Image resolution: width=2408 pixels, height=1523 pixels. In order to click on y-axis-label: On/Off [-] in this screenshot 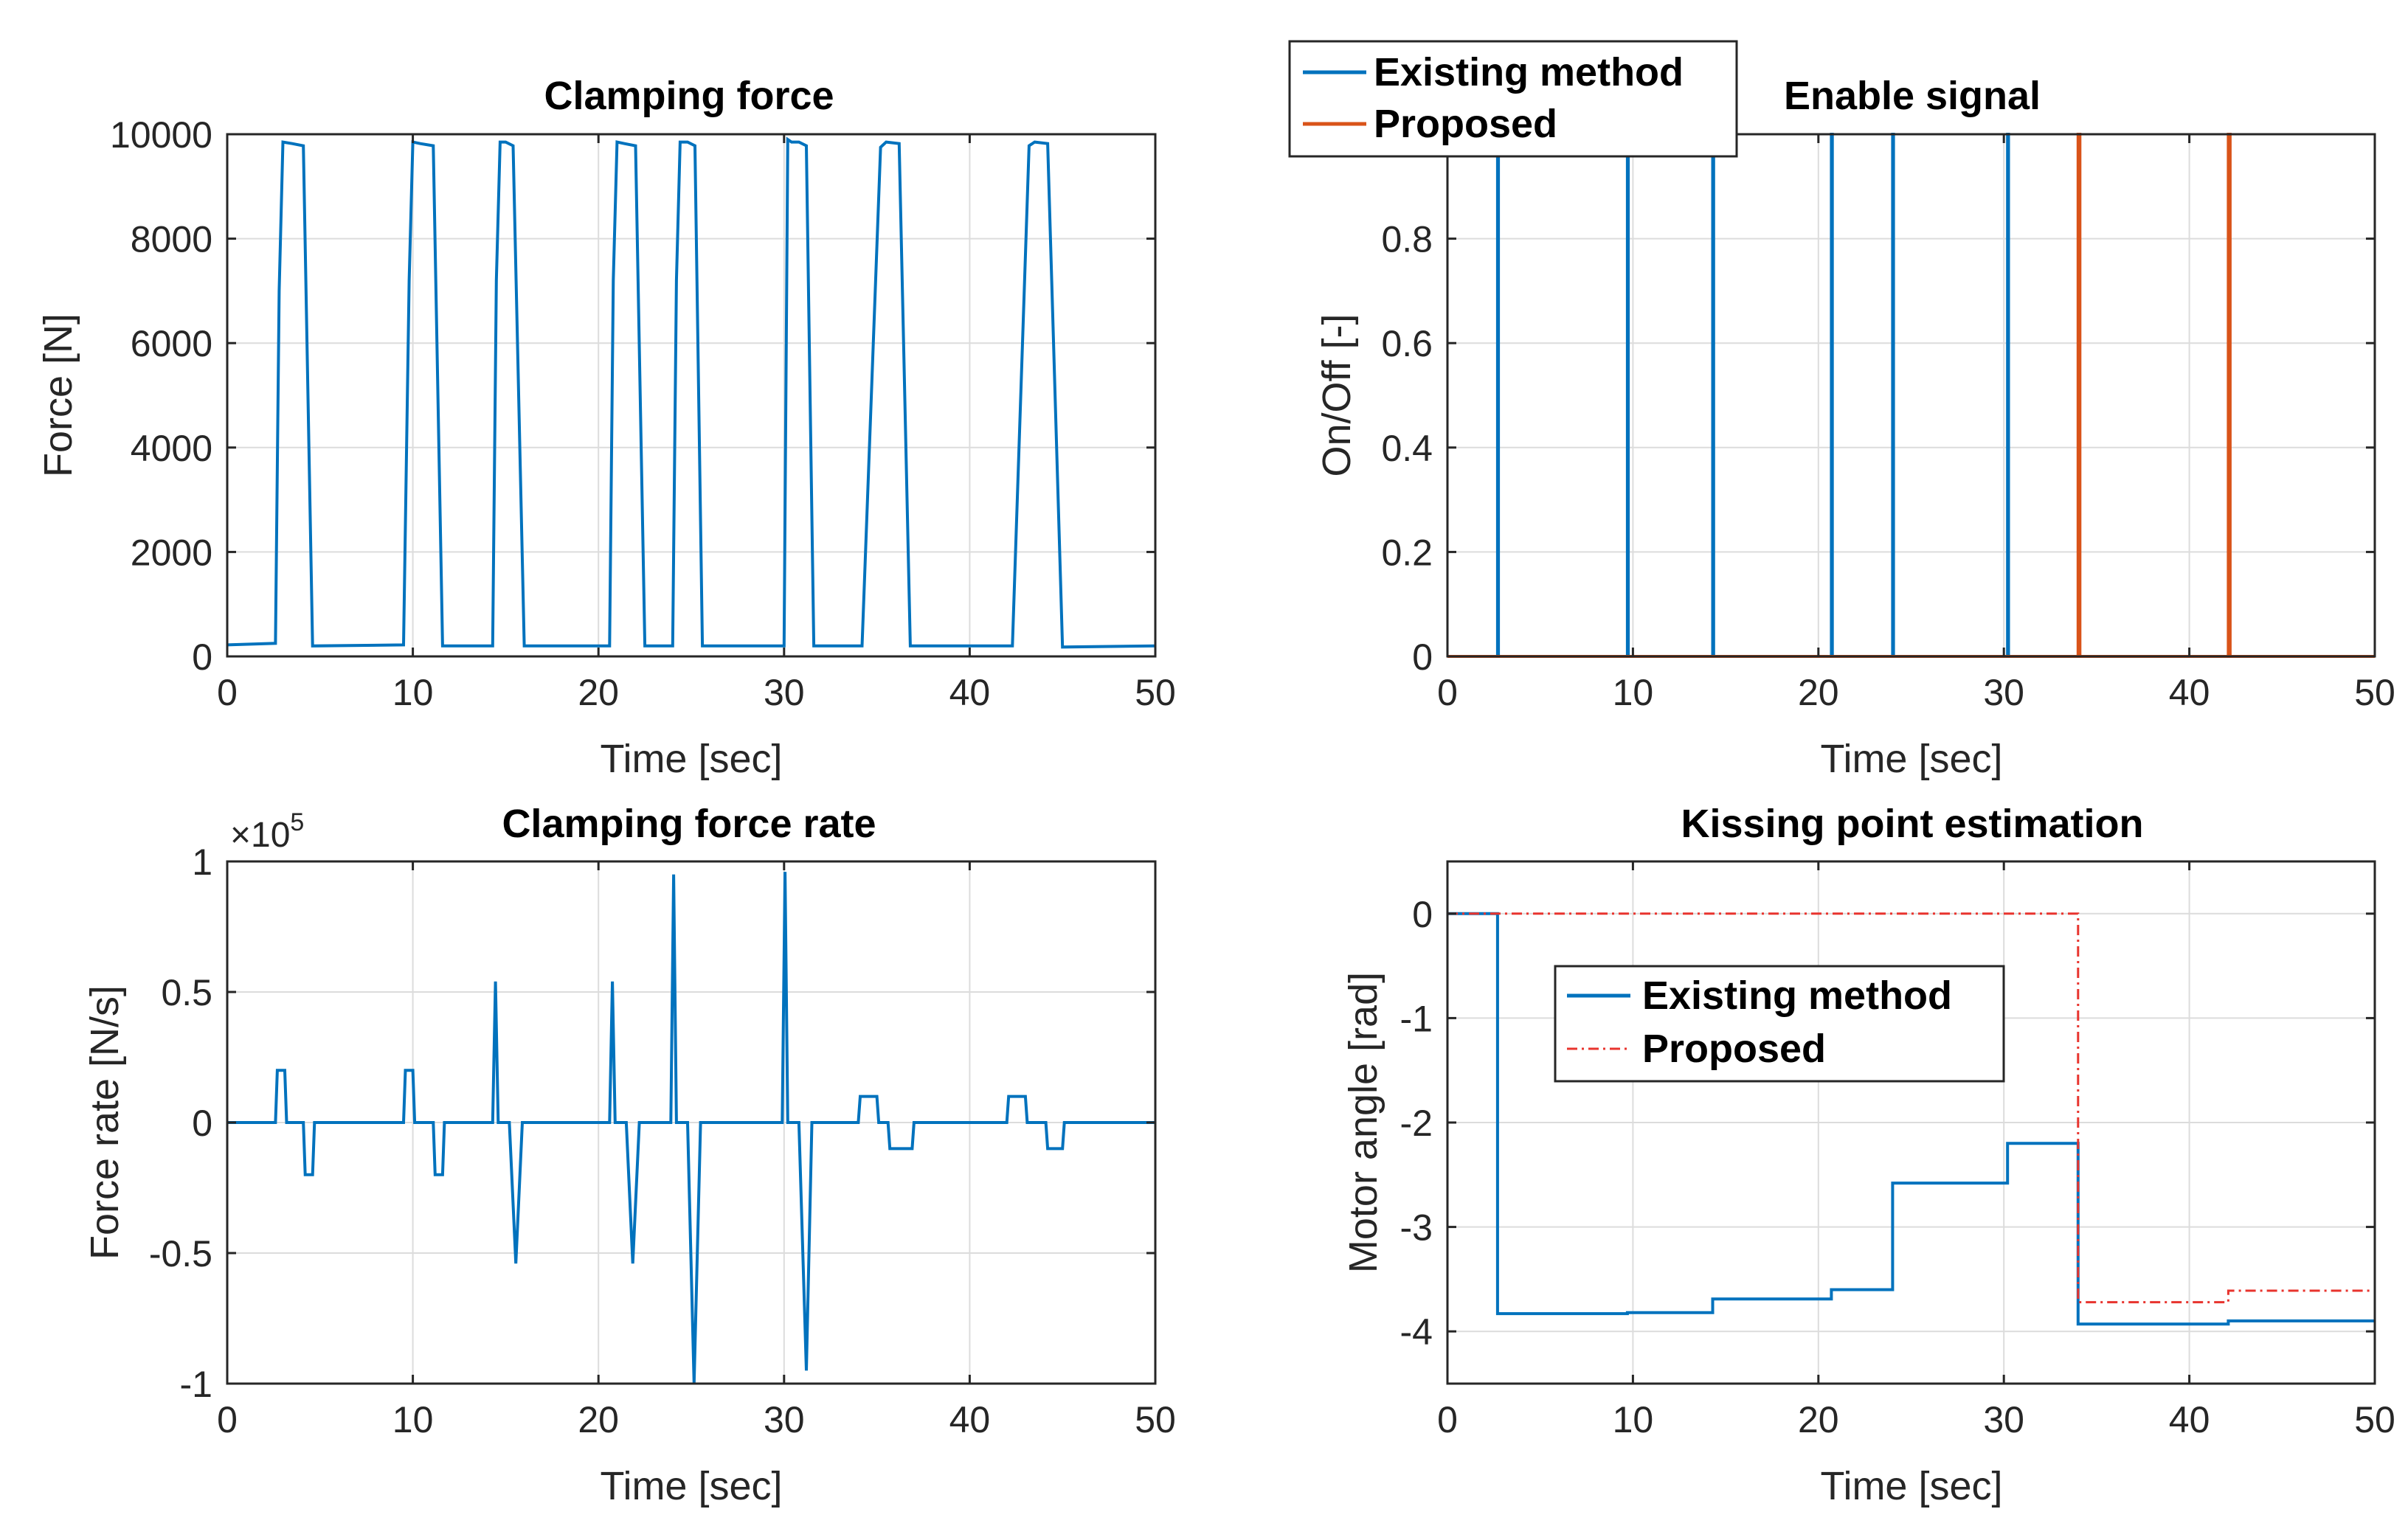, I will do `click(1337, 394)`.